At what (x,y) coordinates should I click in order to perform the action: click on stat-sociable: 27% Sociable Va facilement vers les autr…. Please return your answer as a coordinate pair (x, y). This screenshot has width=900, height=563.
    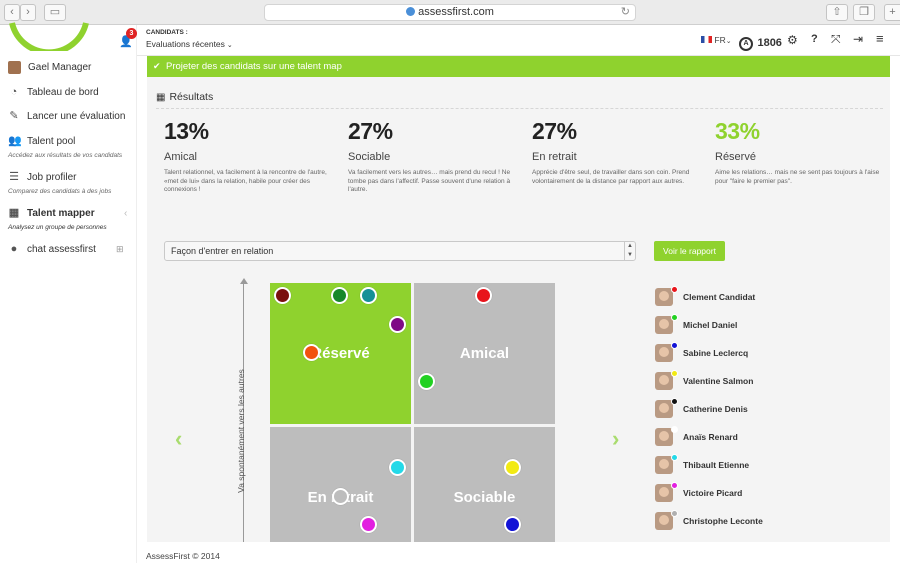
    Looking at the image, I should click on (433, 156).